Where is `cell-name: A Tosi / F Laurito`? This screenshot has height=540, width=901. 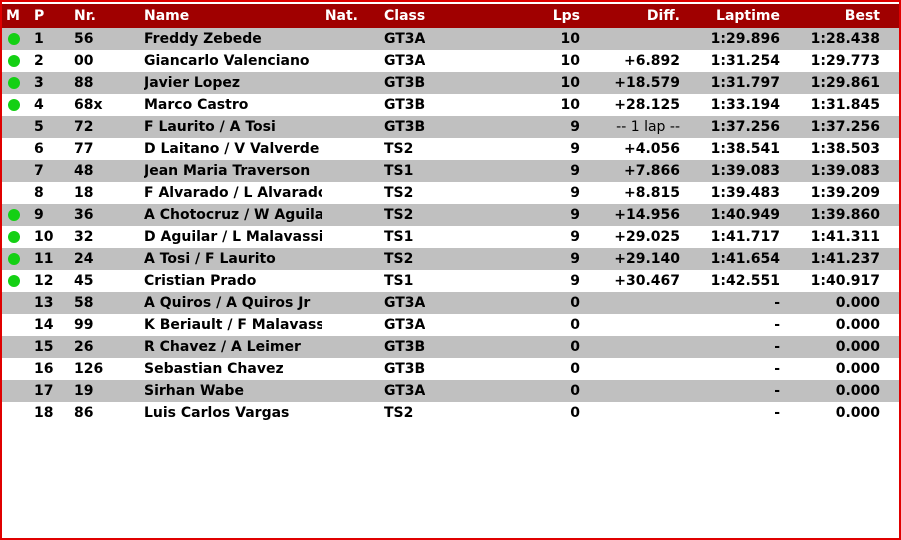 cell-name: A Tosi / F Laurito is located at coordinates (210, 259).